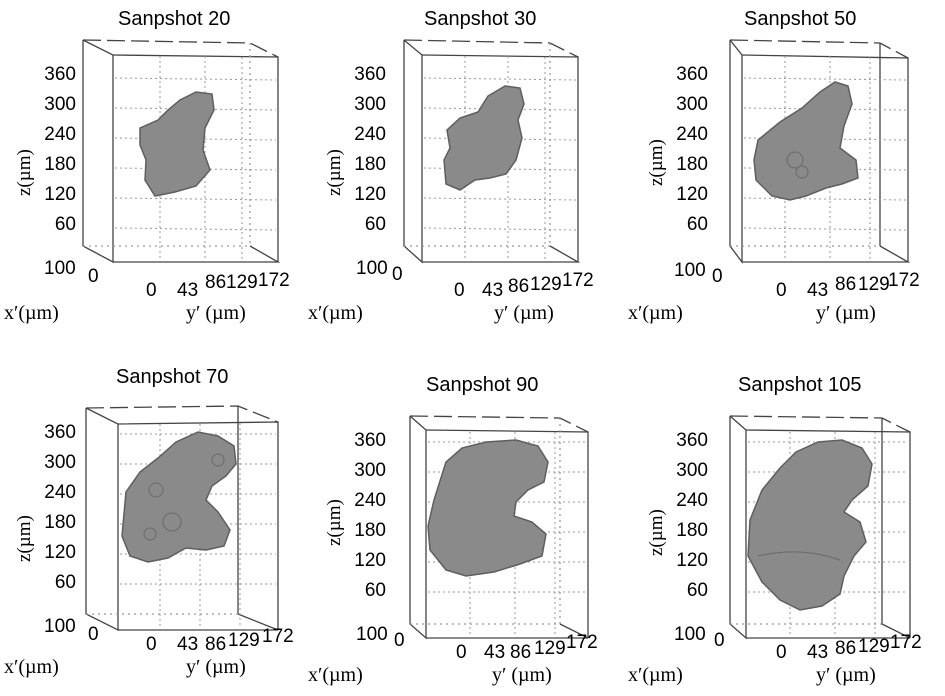 The height and width of the screenshot is (696, 945). Describe the element at coordinates (480, 19) in the screenshot. I see `panel-title: Sanpshot 30` at that location.